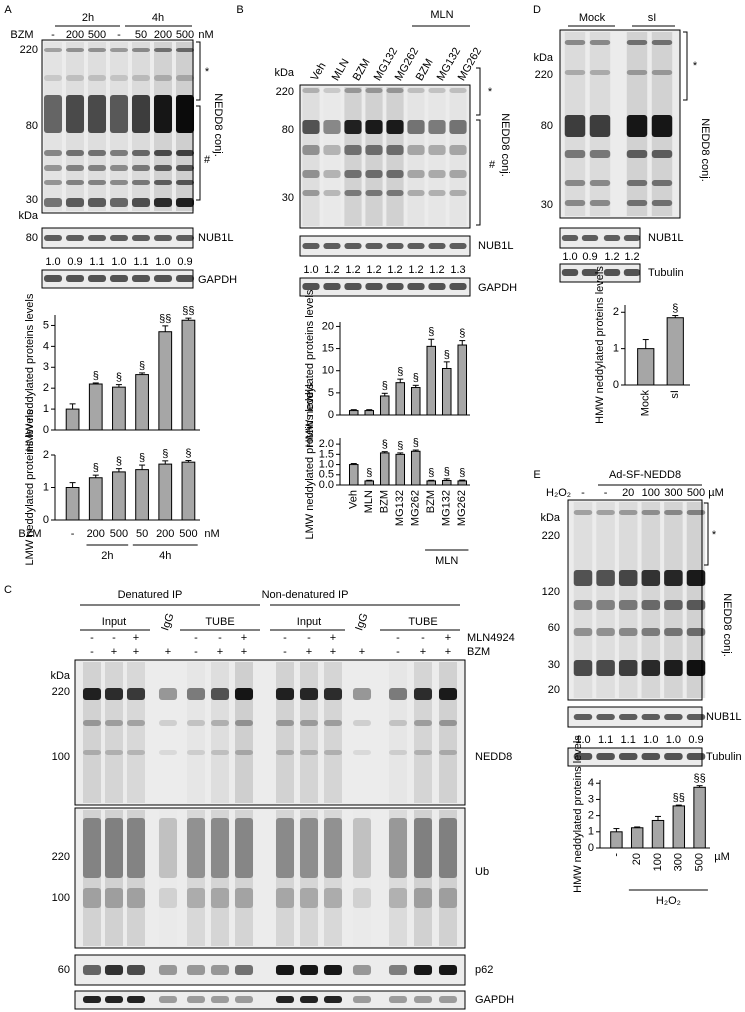  Describe the element at coordinates (32, 200) in the screenshot. I see `label: 30` at that location.